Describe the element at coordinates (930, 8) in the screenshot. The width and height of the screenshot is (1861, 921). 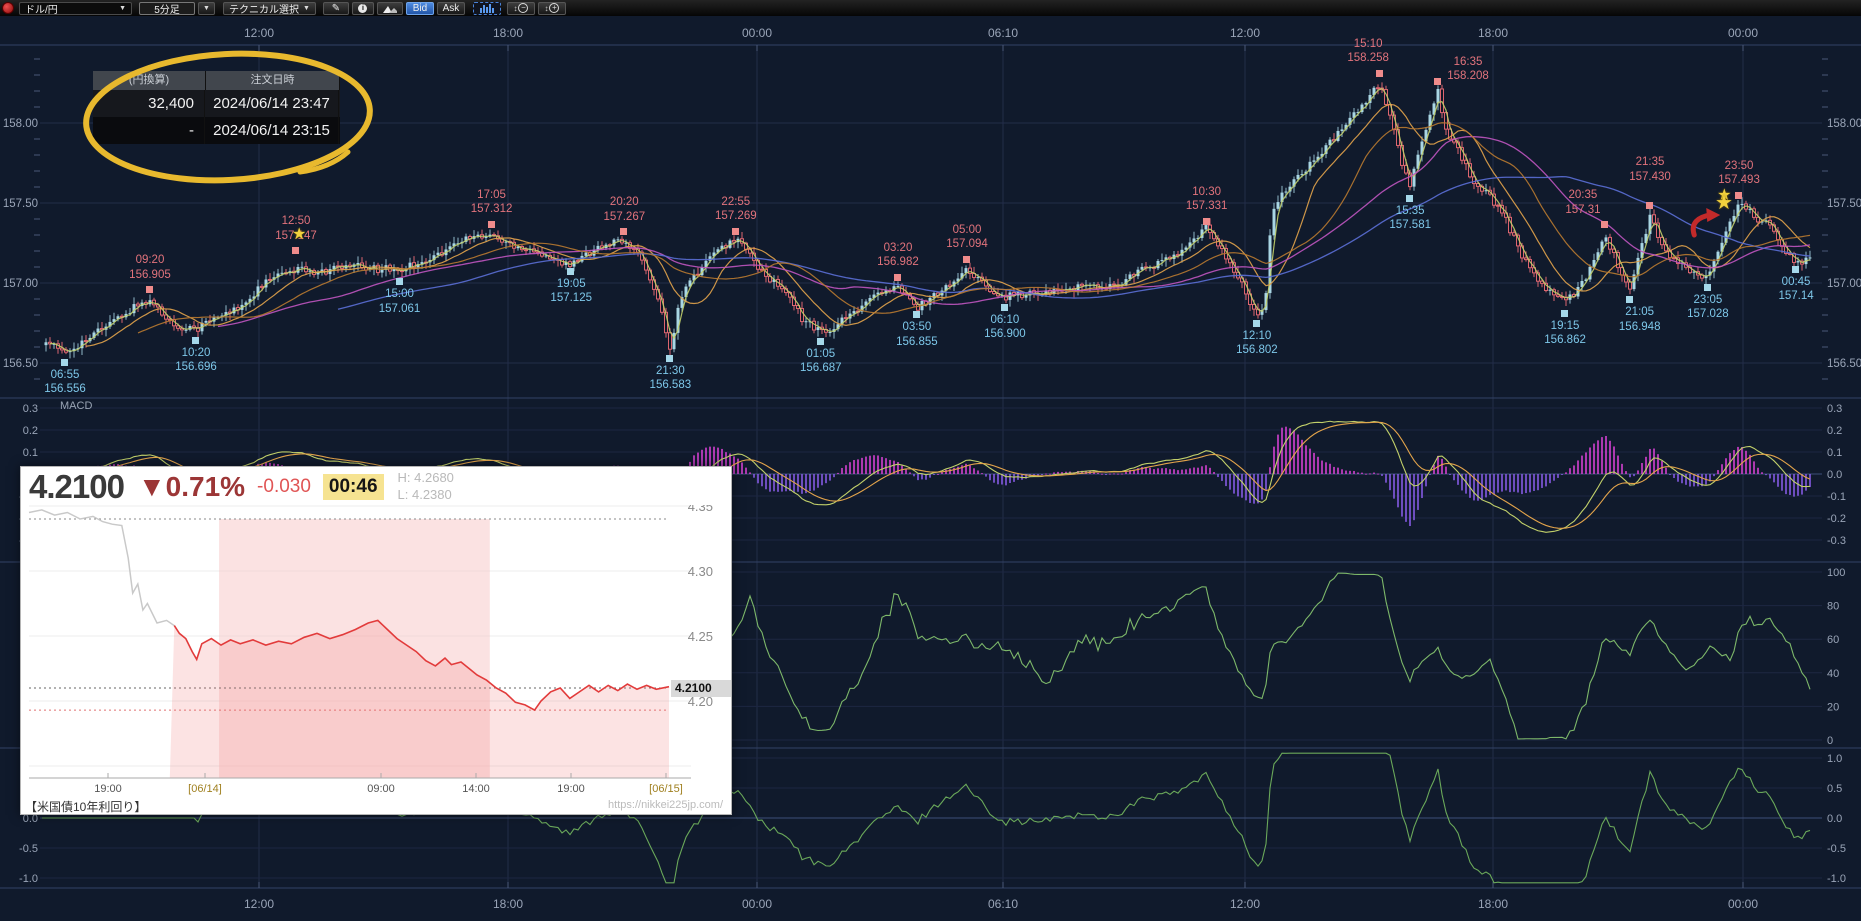
I see `toolbar: ドル/円 ▼ 5分足 ▼ テクニカル選択 ▼ ✎ i Bid Ask` at that location.